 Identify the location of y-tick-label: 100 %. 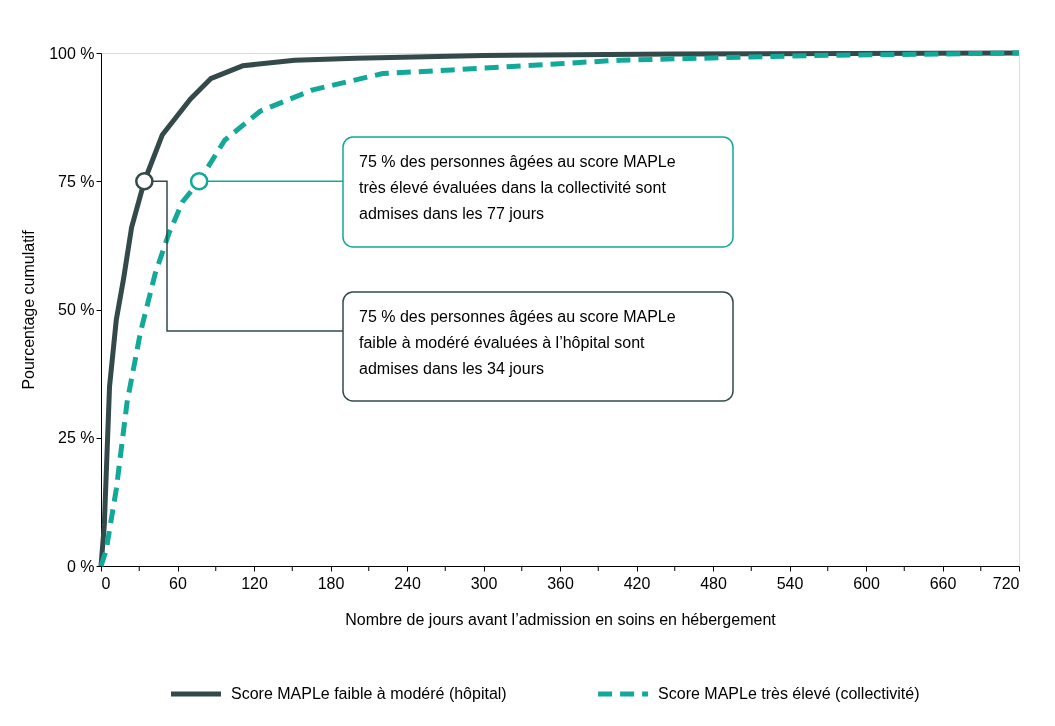
(72, 53).